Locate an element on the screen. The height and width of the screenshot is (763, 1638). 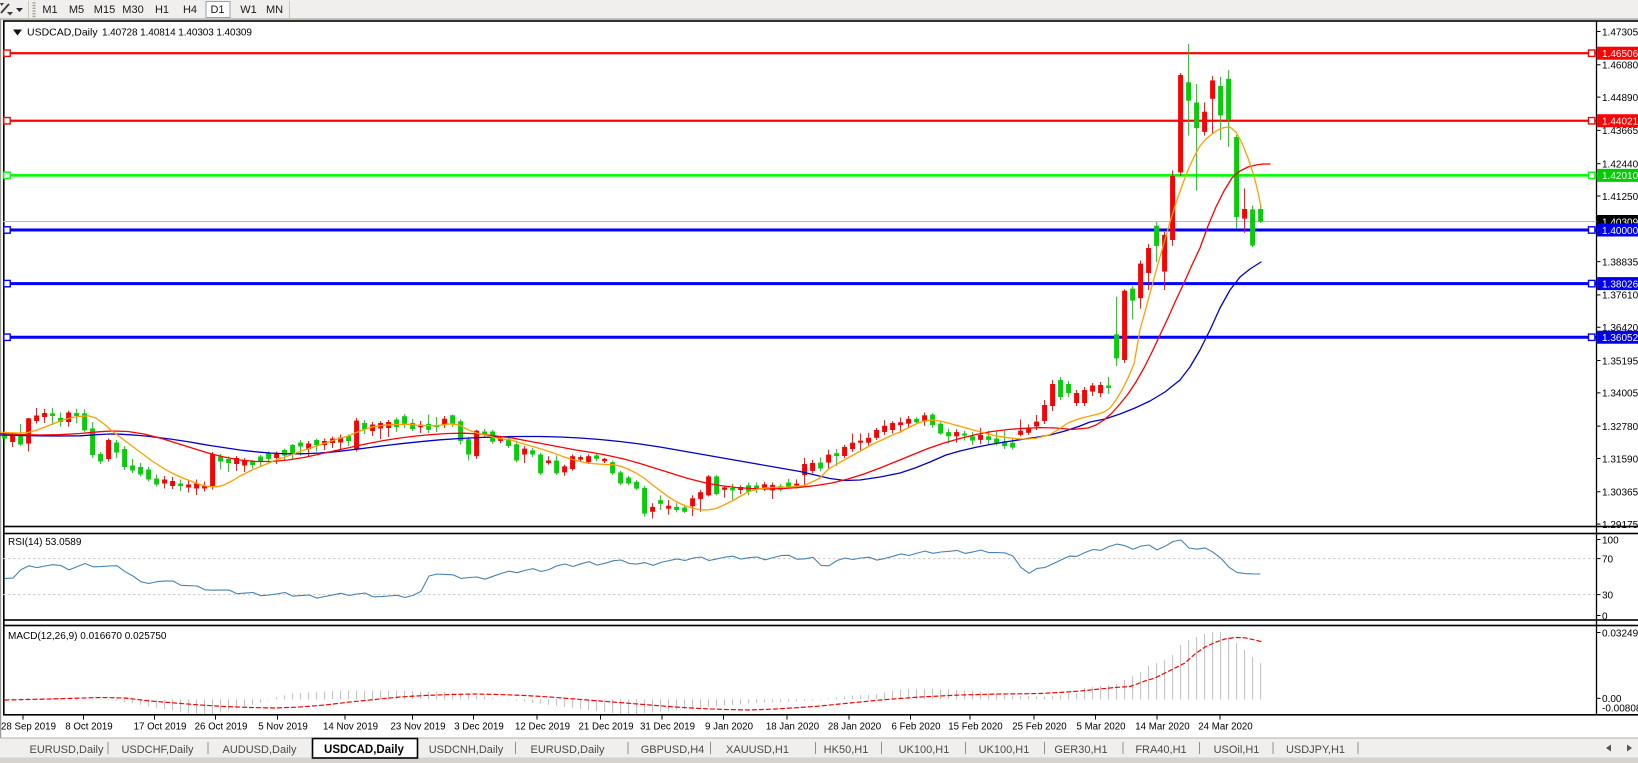
svg-text: 25 Feb 2020 is located at coordinates (1039, 727).